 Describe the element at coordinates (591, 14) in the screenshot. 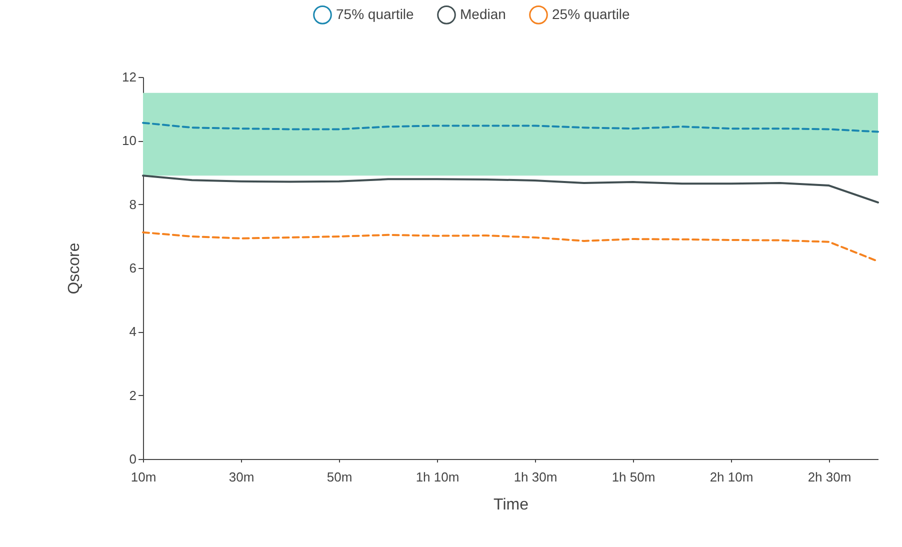

I see `legend-label: 25% quartile` at that location.